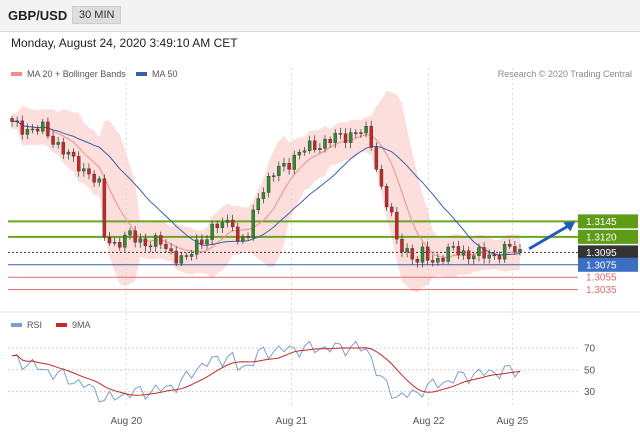 Image resolution: width=640 pixels, height=434 pixels. Describe the element at coordinates (38, 15) in the screenshot. I see `symbol-label: GBP/USD` at that location.